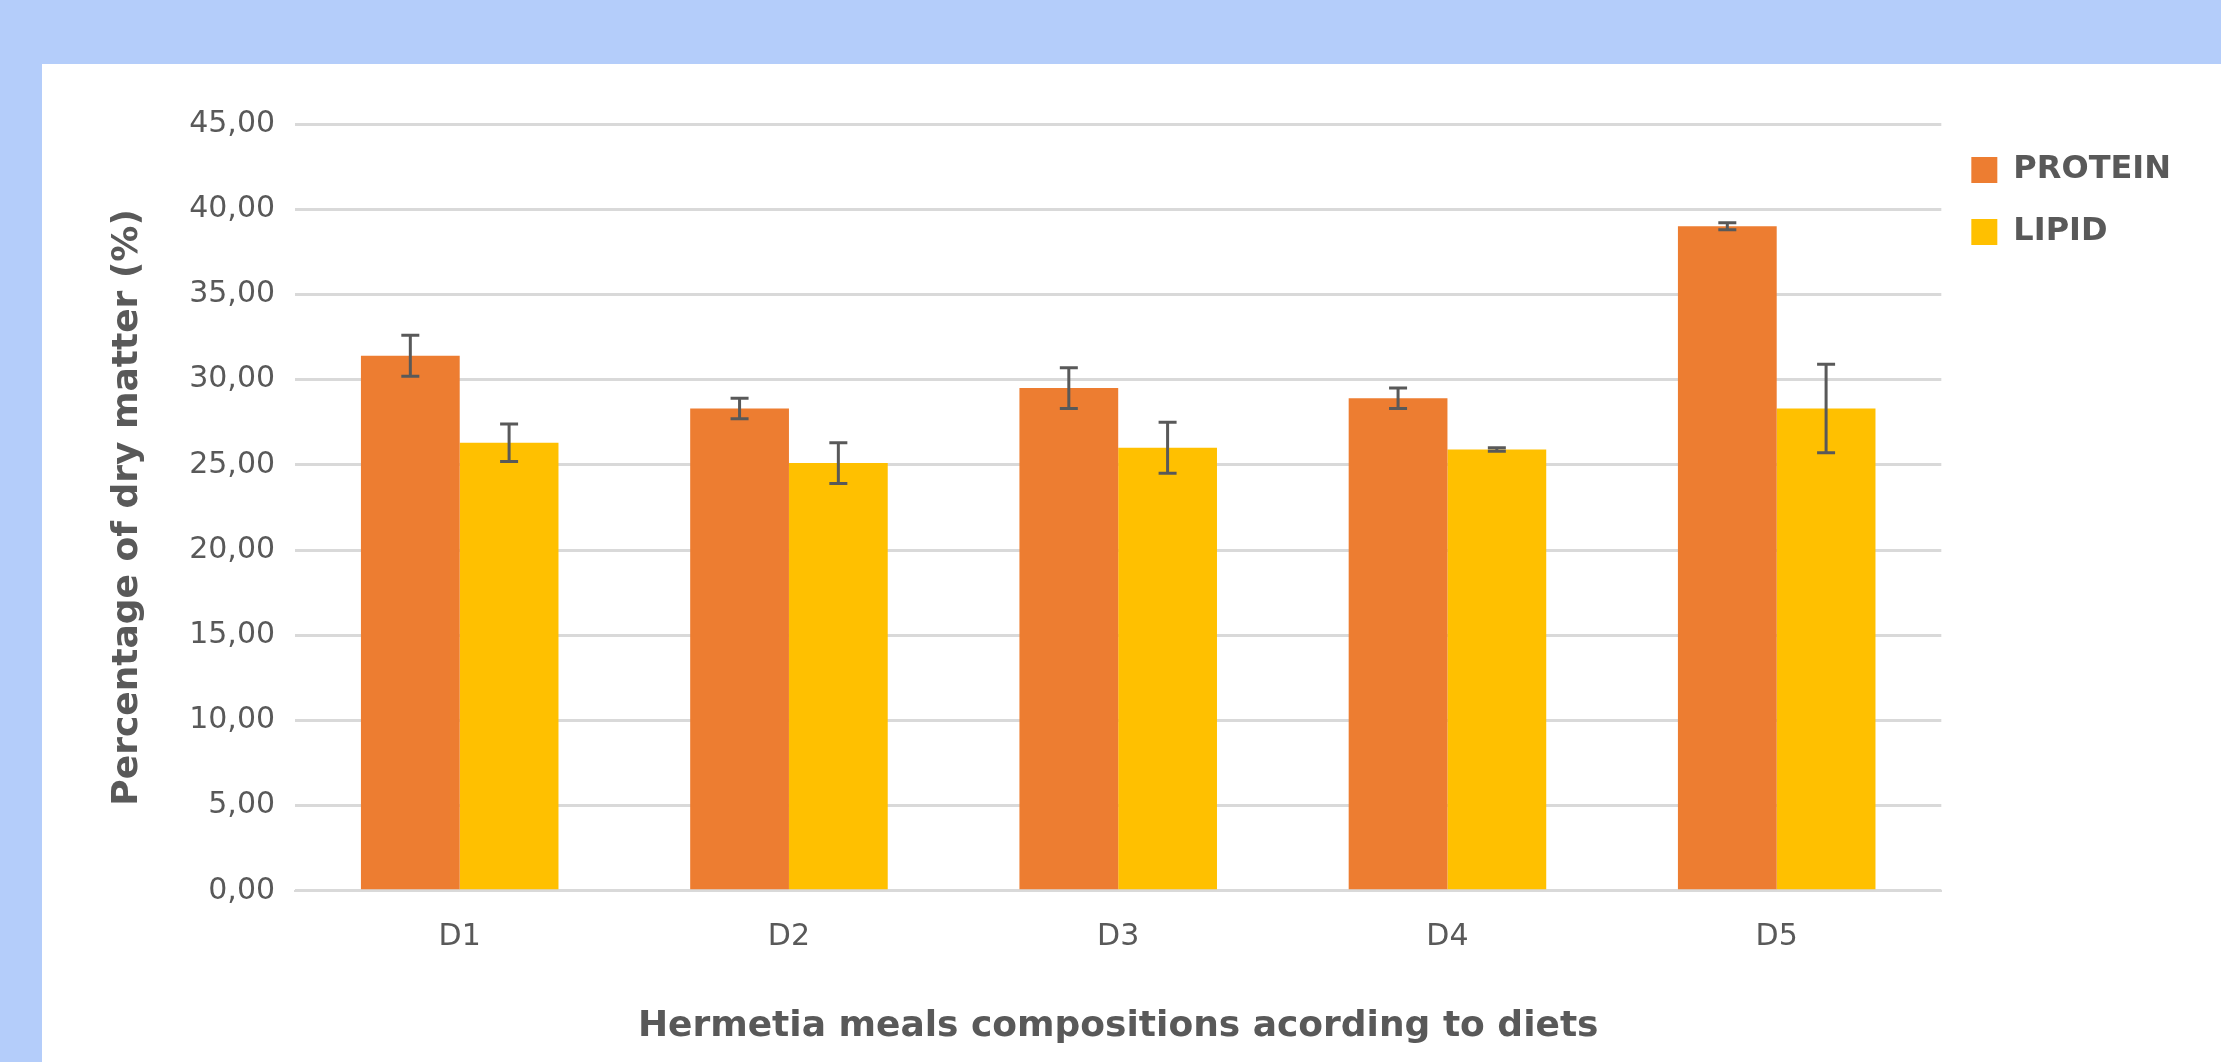 The height and width of the screenshot is (1062, 2221). I want to click on y-axis-title: Percentage of dry matter (%), so click(124, 507).